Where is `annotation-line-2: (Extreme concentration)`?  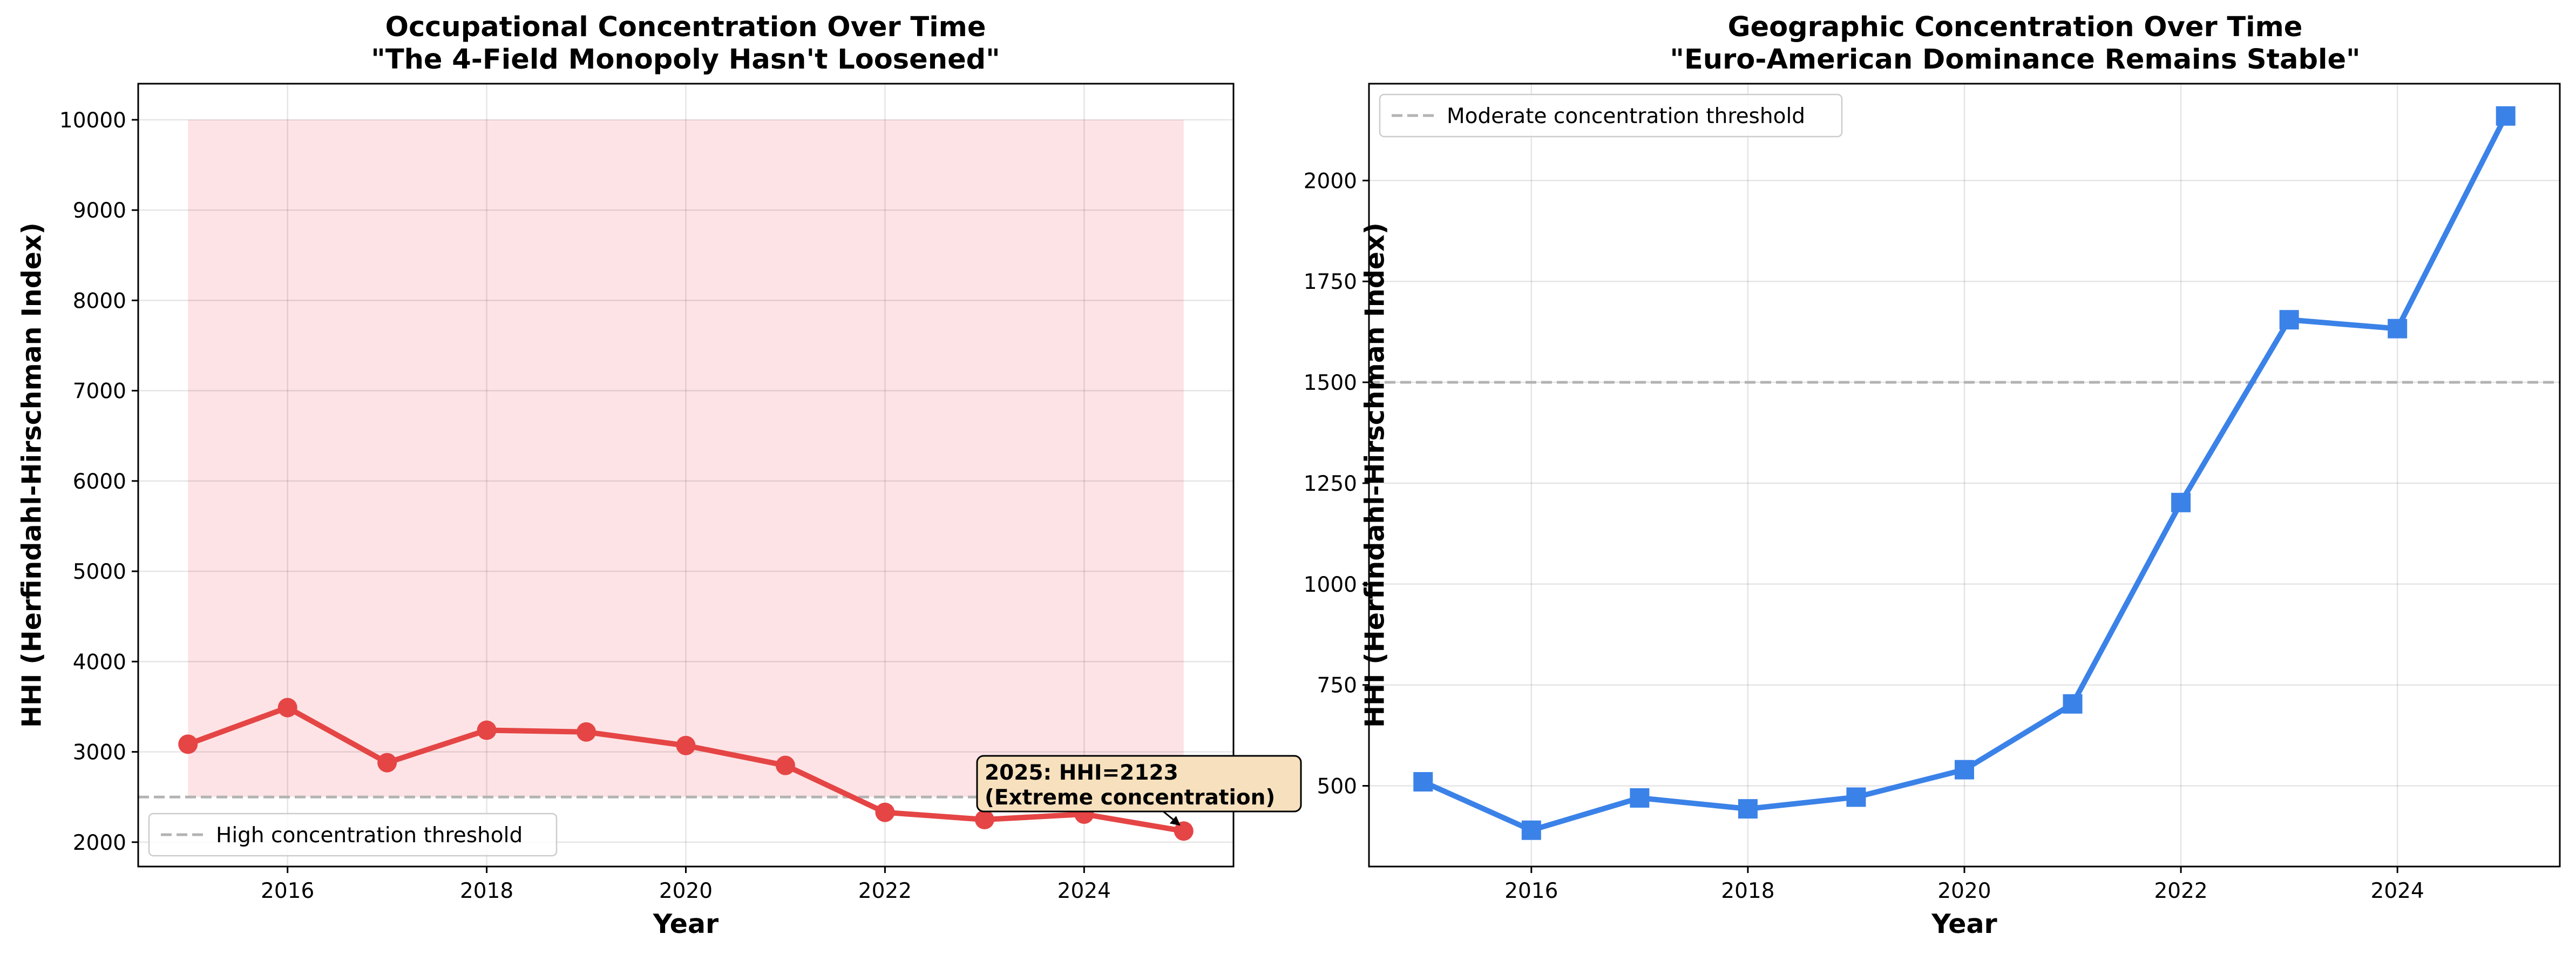 annotation-line-2: (Extreme concentration) is located at coordinates (1130, 798).